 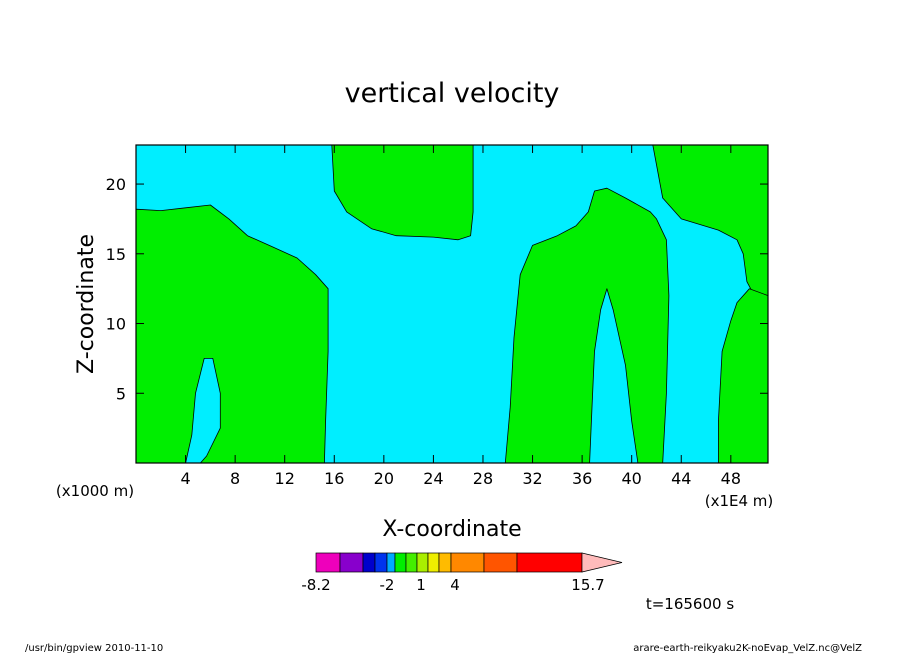 What do you see at coordinates (433, 478) in the screenshot?
I see `x-tick-label: 24` at bounding box center [433, 478].